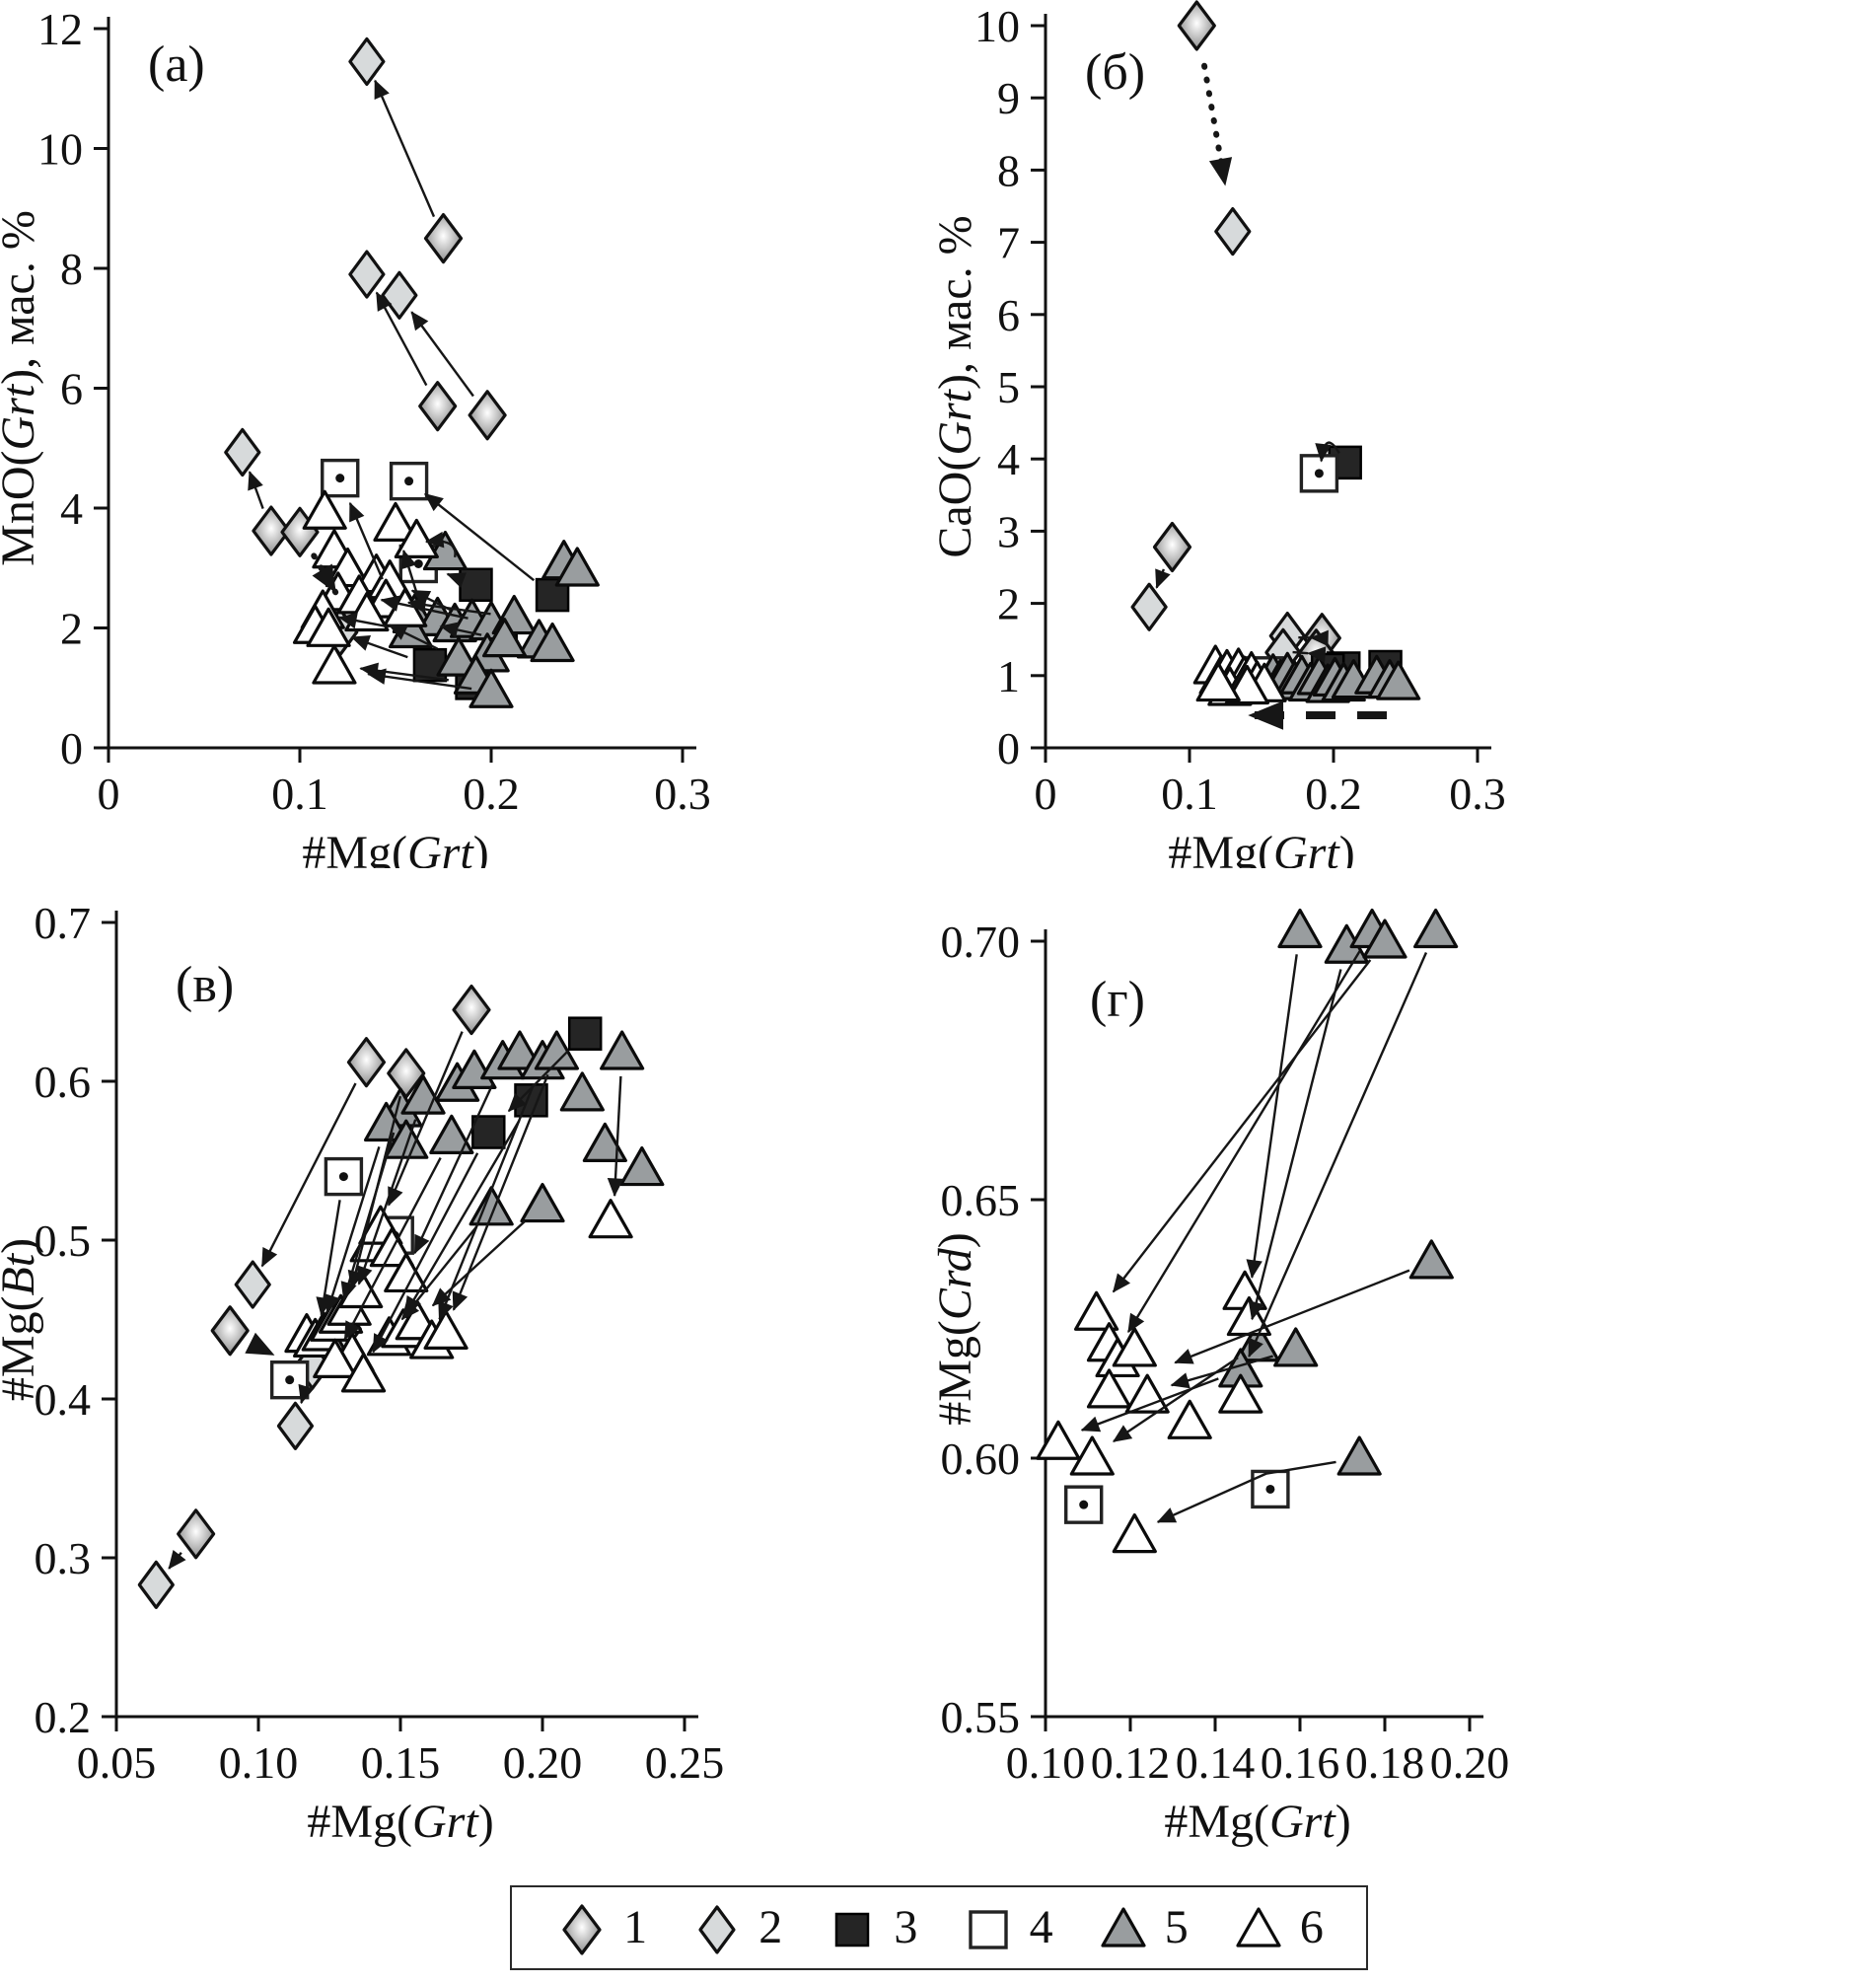 The image size is (1876, 1984). I want to click on y-tick-label: 0.55, so click(981, 1717).